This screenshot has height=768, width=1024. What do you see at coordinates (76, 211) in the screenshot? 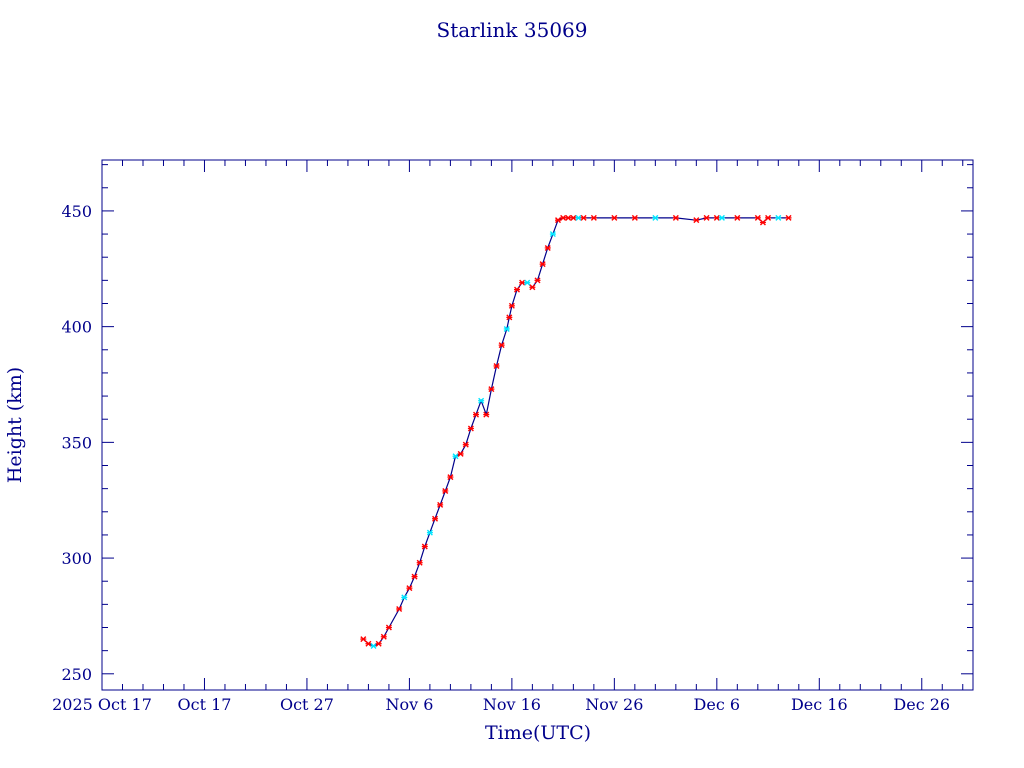
I see `y-tick-label: 450` at bounding box center [76, 211].